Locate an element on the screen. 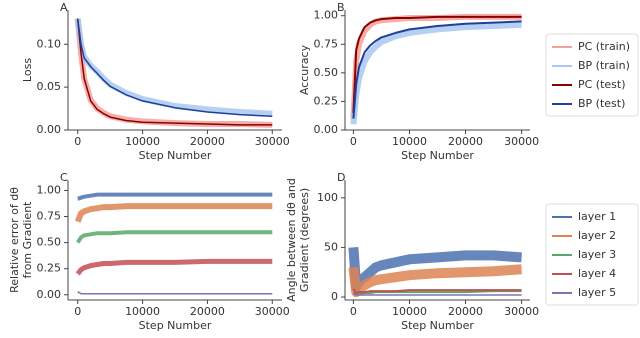 This screenshot has height=338, width=640. legend-label: PC (test) is located at coordinates (602, 84).